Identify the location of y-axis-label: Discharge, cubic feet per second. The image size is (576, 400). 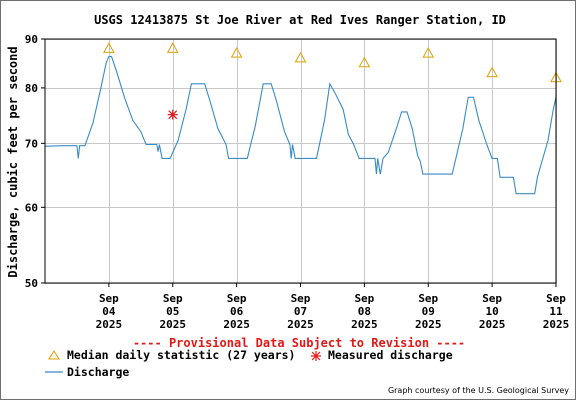
(13, 161).